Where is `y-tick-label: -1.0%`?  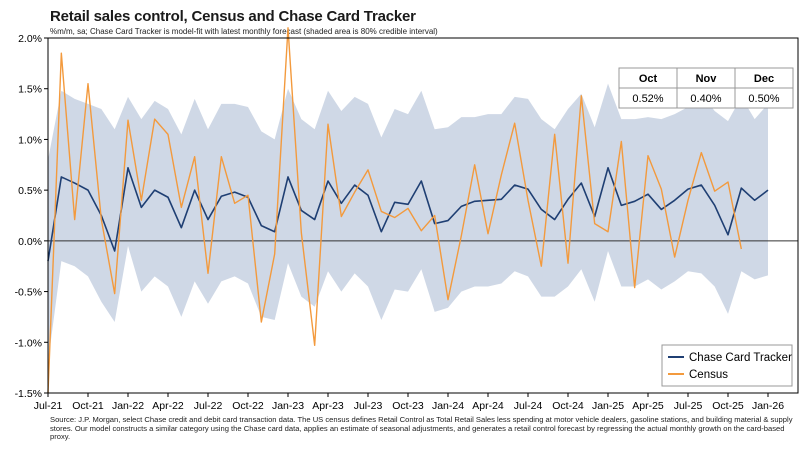
y-tick-label: -1.0% is located at coordinates (28, 343).